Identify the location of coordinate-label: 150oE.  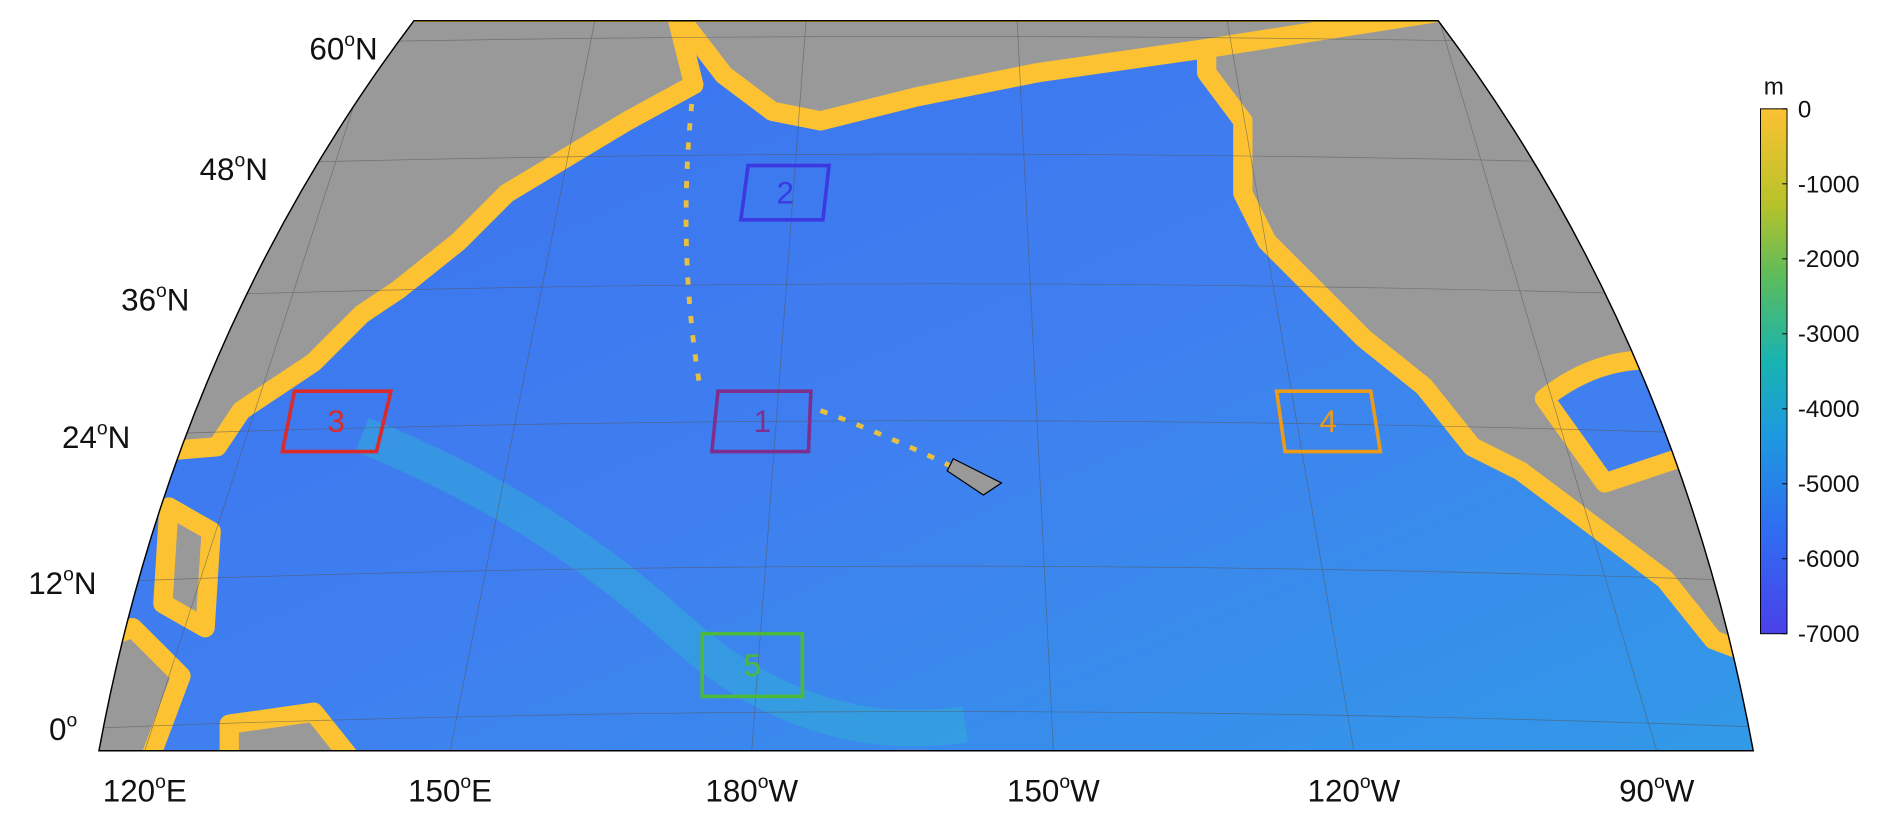
(450, 790).